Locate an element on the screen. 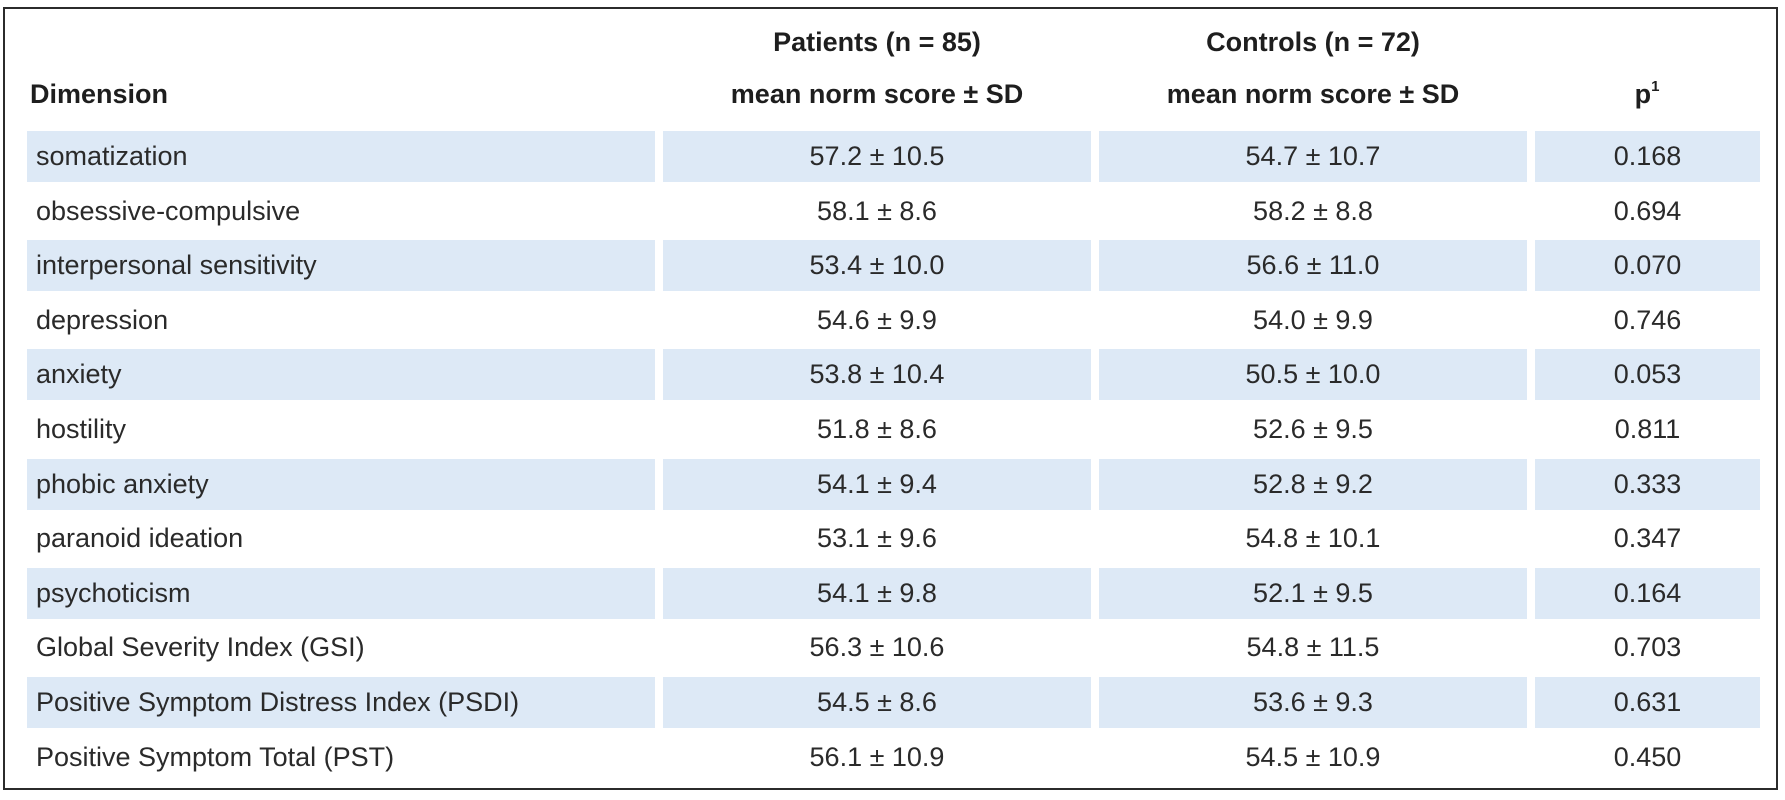 This screenshot has height=800, width=1785. controls-cell: 54.7 ± 10.7 is located at coordinates (1313, 156).